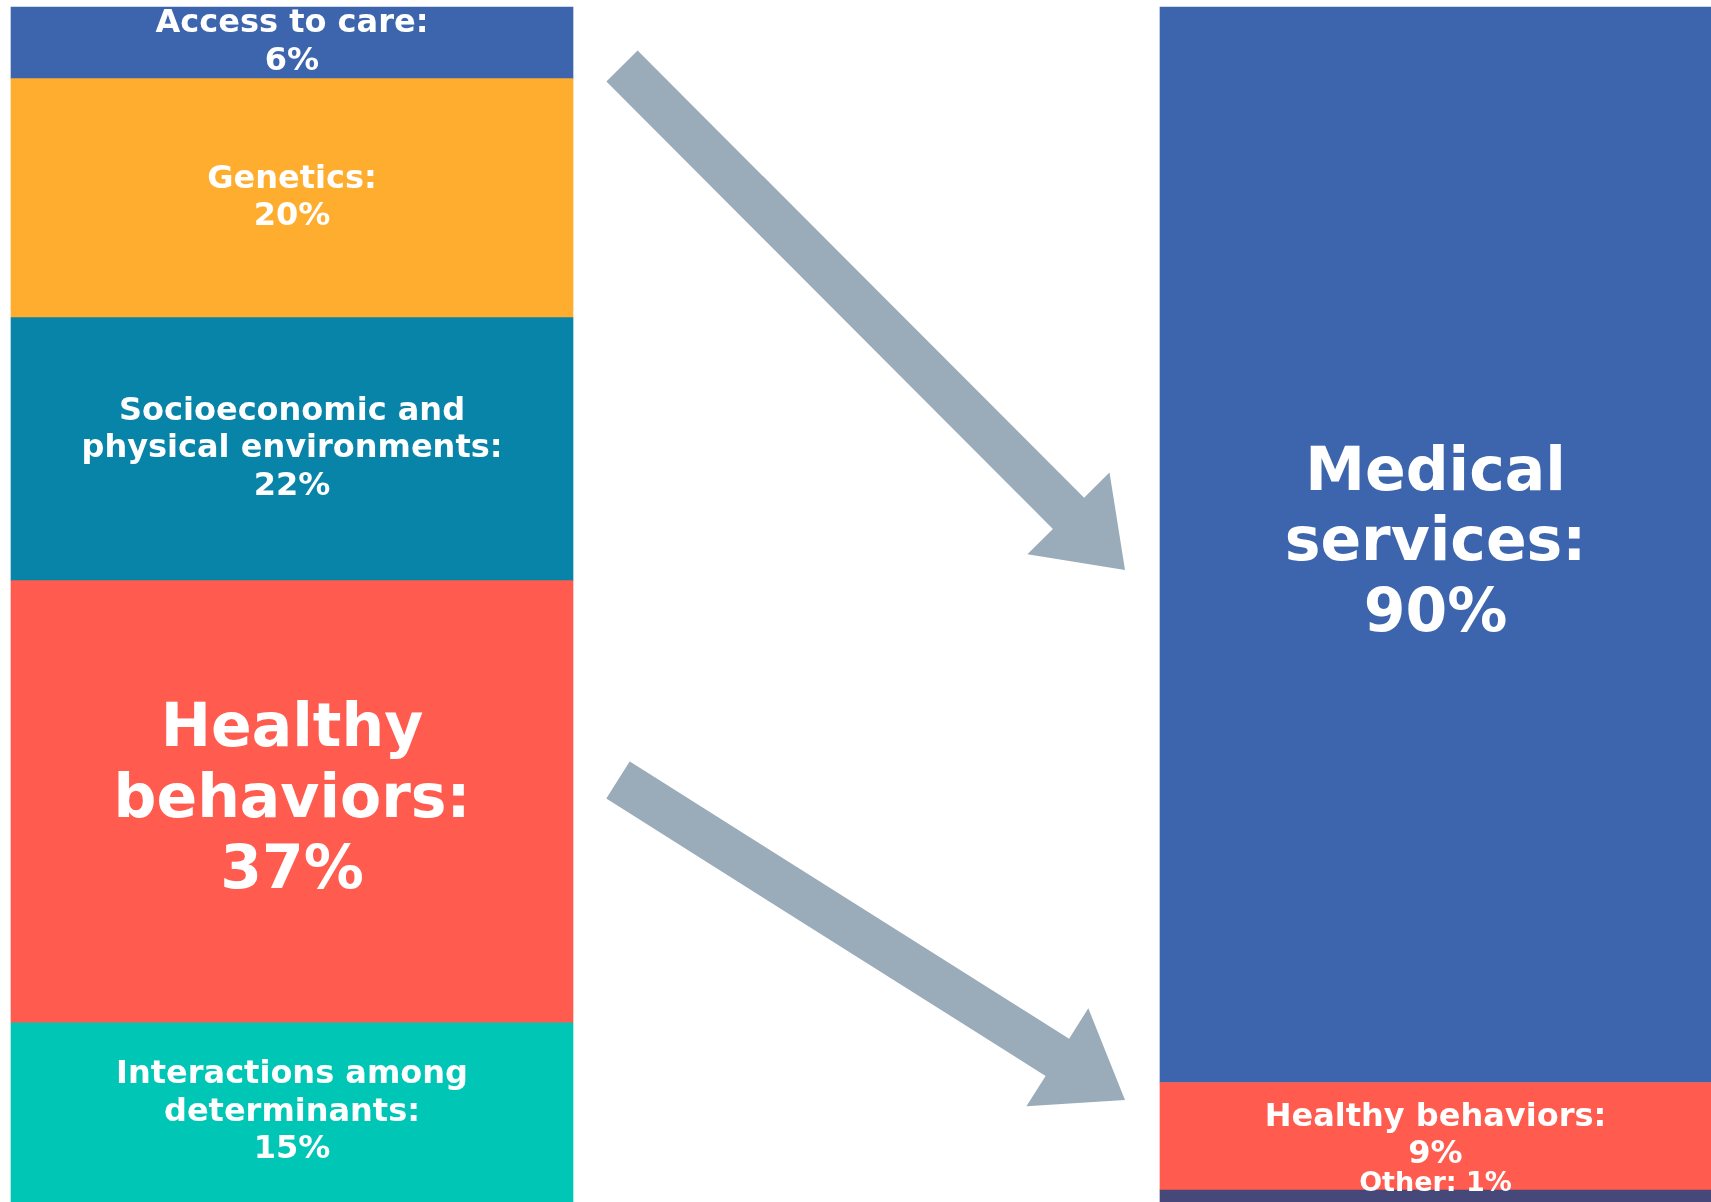  Describe the element at coordinates (292, 59) in the screenshot. I see `data-label: 6%` at that location.